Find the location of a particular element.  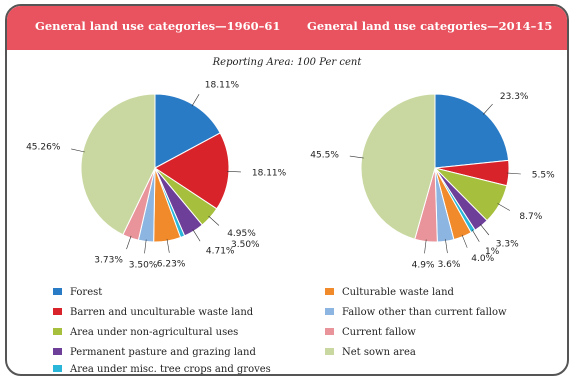

pie1-leader-barren is located at coordinates (233, 172).